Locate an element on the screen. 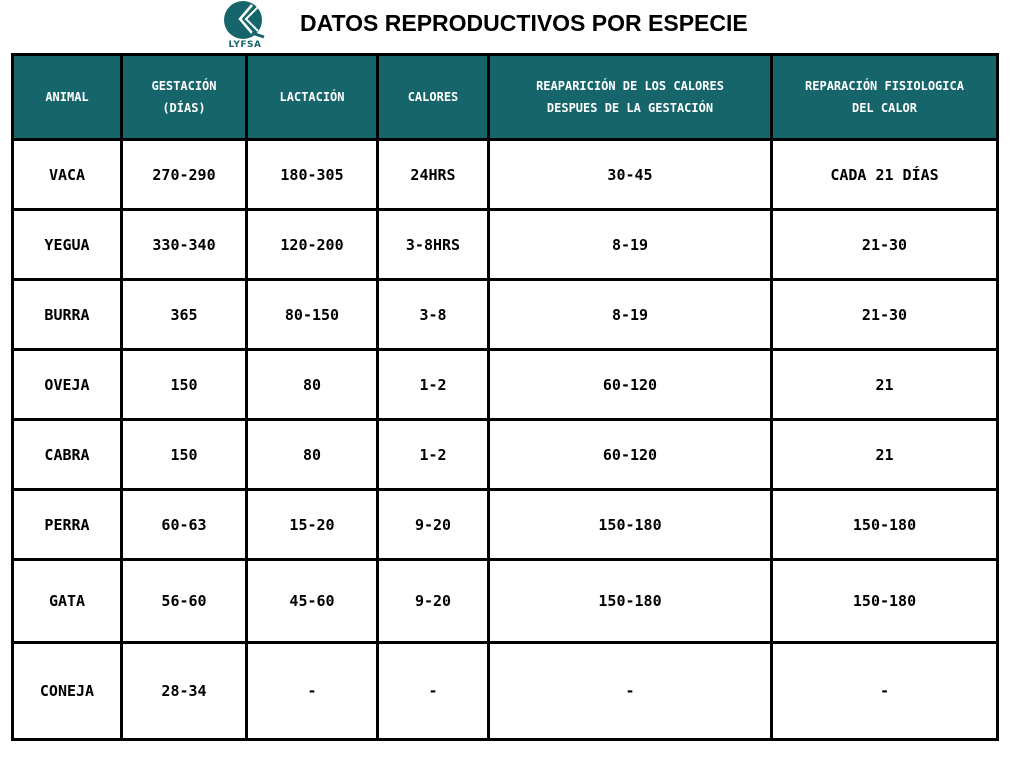 This screenshot has height=768, width=1024. table-row-perra: PERRA 60-63 15-20 9-20 150-180 150-180 is located at coordinates (505, 524).